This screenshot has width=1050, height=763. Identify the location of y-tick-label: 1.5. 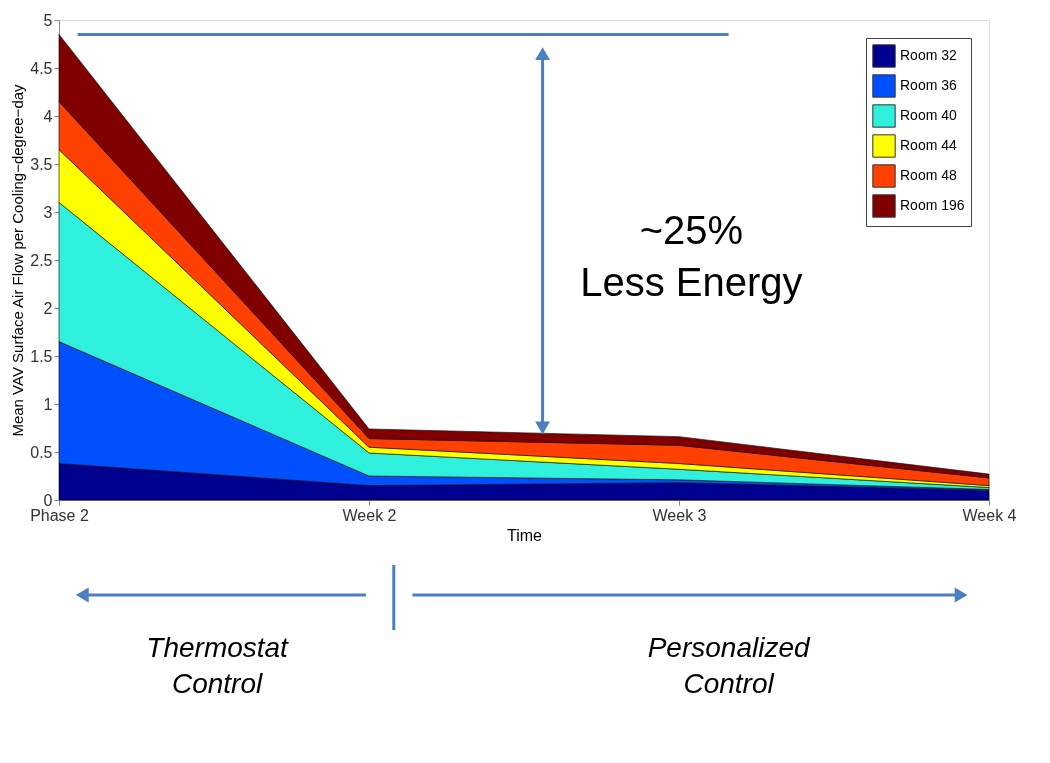
(41, 356).